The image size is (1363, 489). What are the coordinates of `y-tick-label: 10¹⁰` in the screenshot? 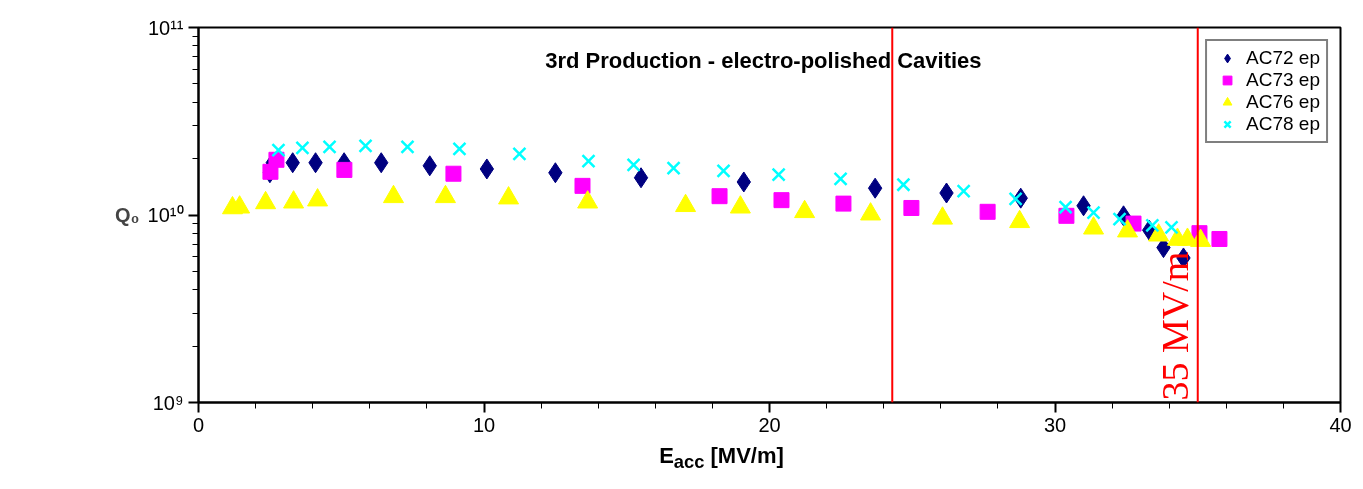 It's located at (165, 215).